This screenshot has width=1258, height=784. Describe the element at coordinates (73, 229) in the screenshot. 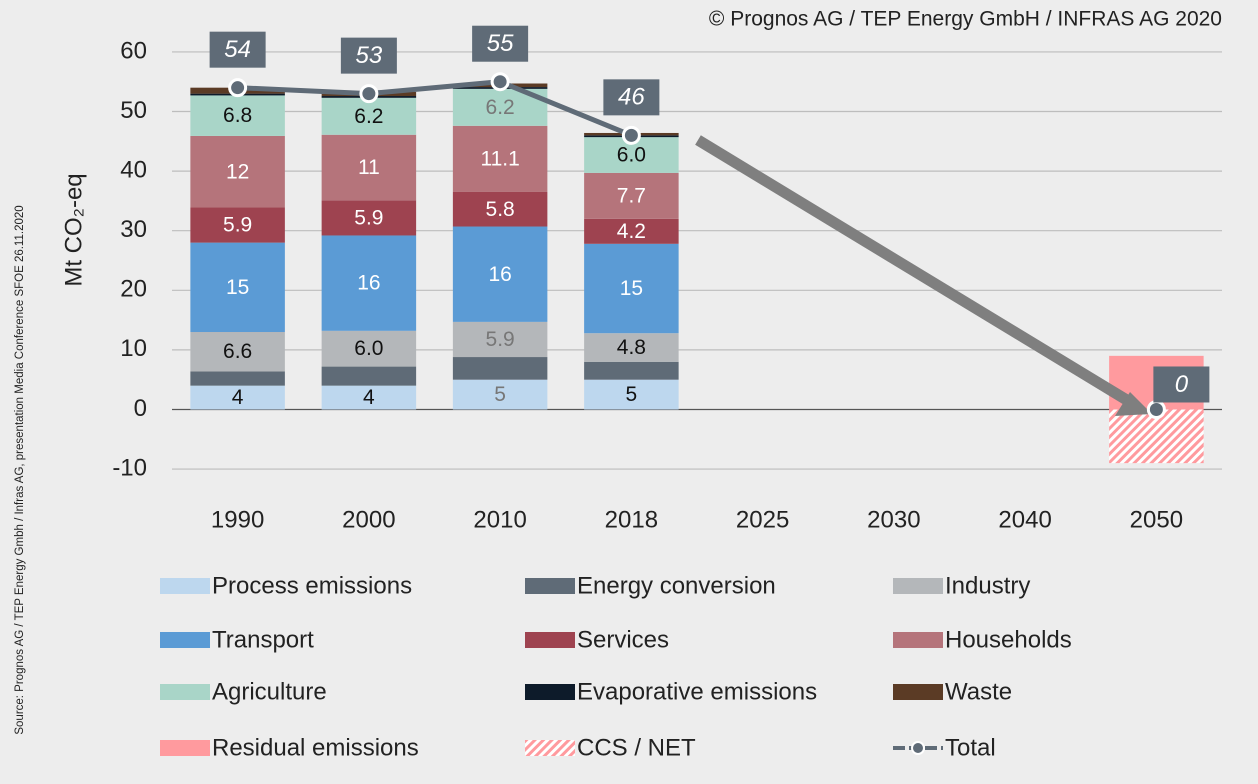

I see `y-axis-label: Mt CO₂-eq` at that location.